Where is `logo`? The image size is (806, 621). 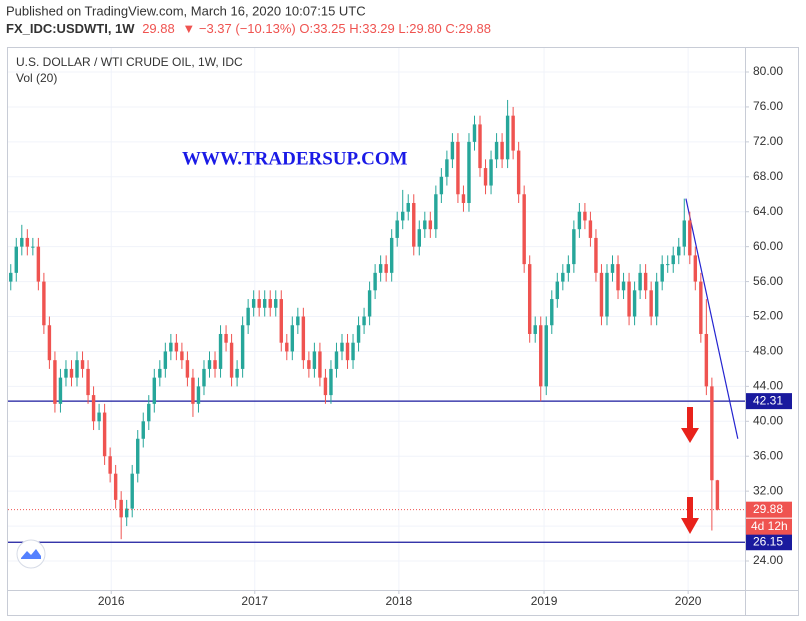
logo is located at coordinates (31, 554).